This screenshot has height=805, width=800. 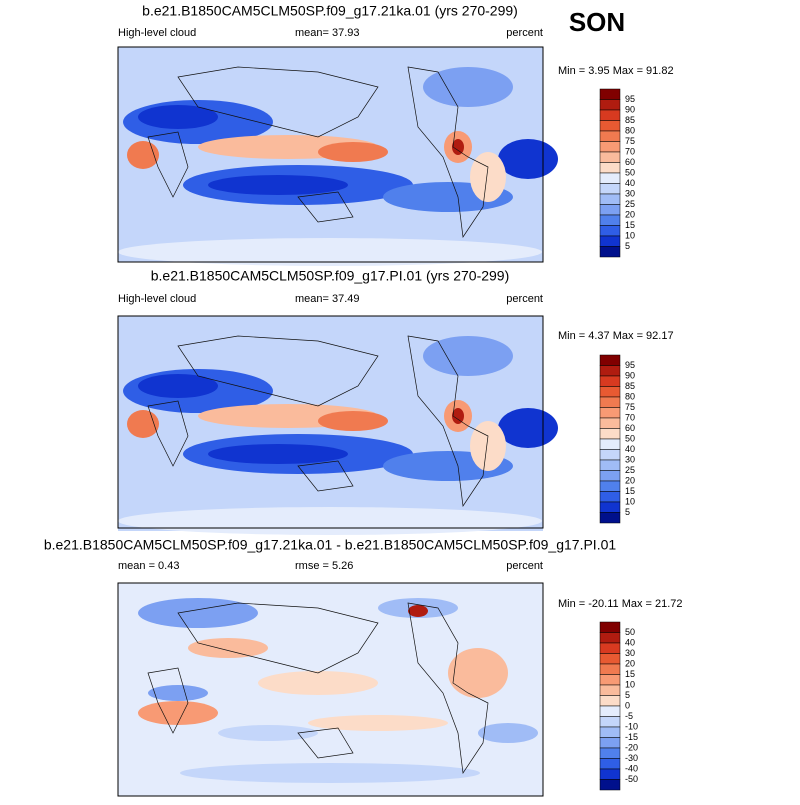 I want to click on colorbar-label: 70, so click(x=630, y=151).